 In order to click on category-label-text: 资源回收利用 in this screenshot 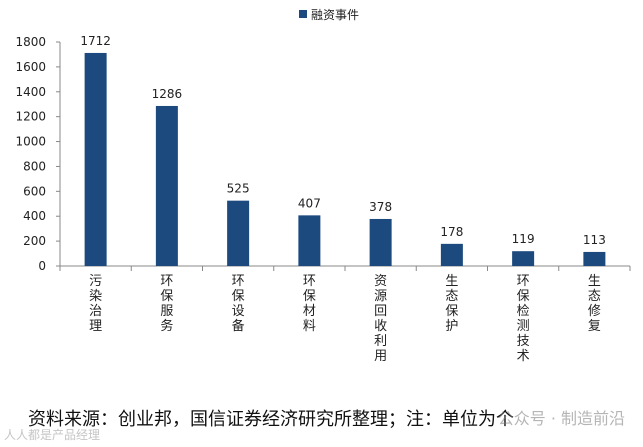, I will do `click(380, 319)`.